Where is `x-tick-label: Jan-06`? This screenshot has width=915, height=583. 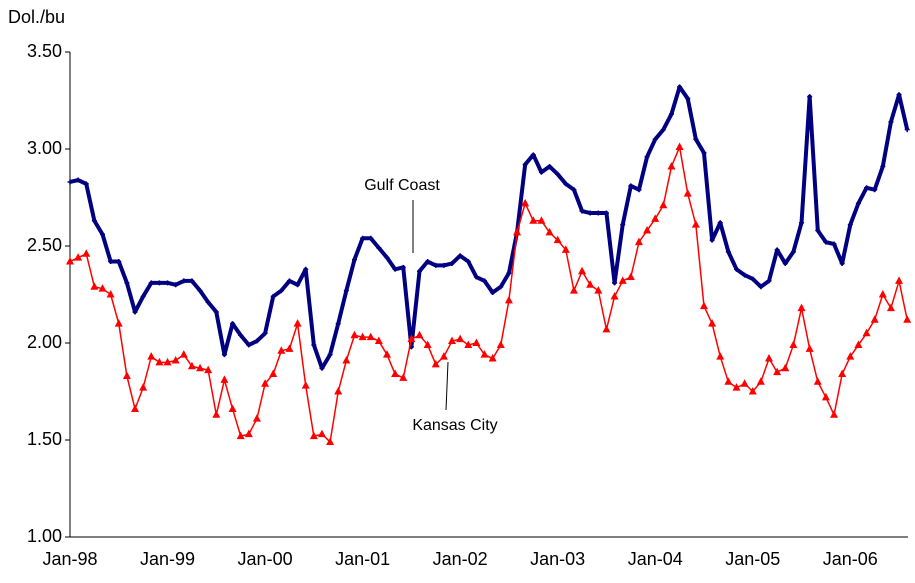 x-tick-label: Jan-06 is located at coordinates (850, 559).